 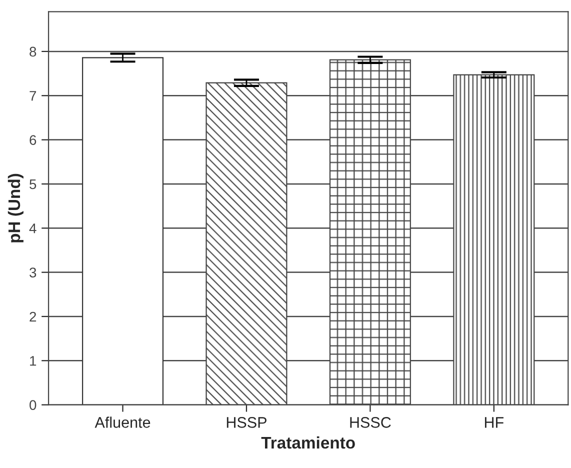 What do you see at coordinates (33, 273) in the screenshot?
I see `y-tick-label: 3` at bounding box center [33, 273].